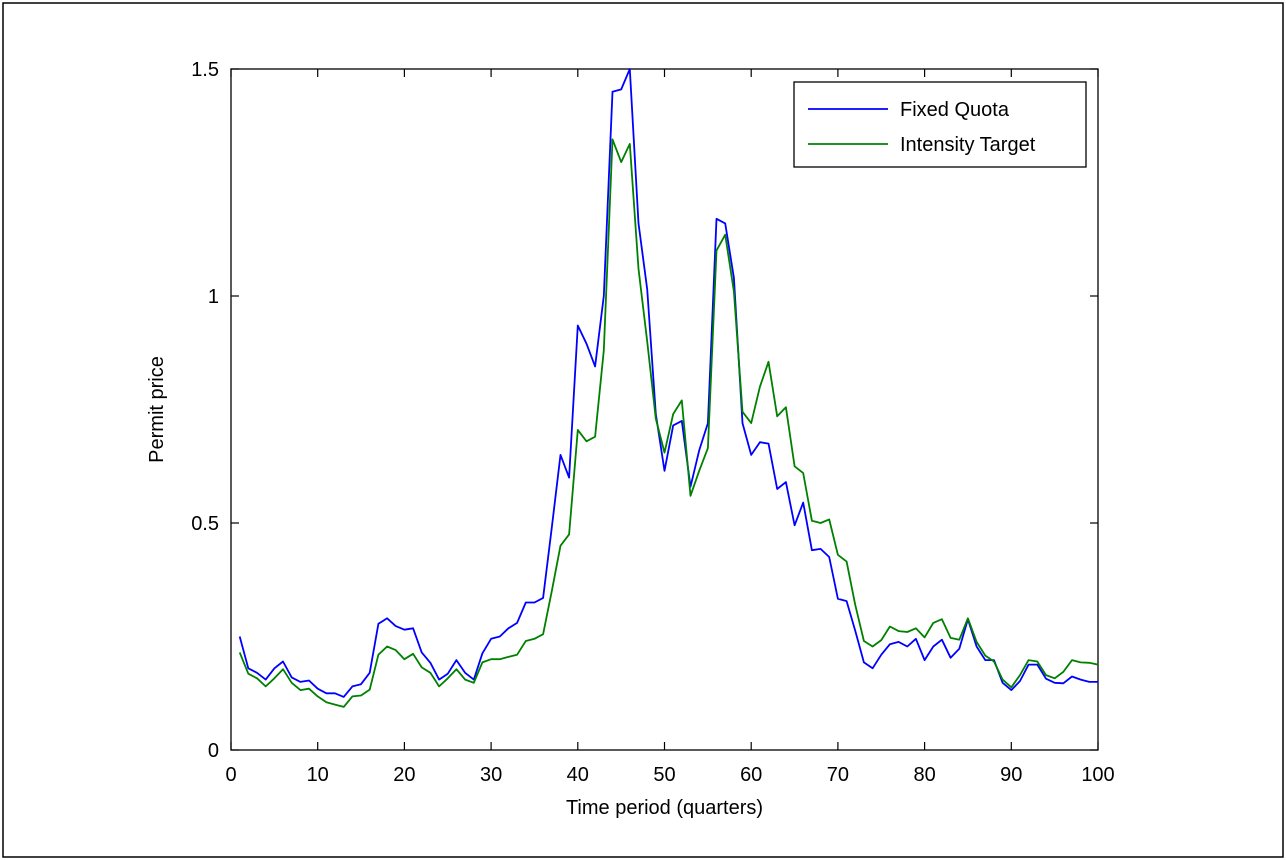  Describe the element at coordinates (205, 70) in the screenshot. I see `y-tick-label: 1.5` at that location.